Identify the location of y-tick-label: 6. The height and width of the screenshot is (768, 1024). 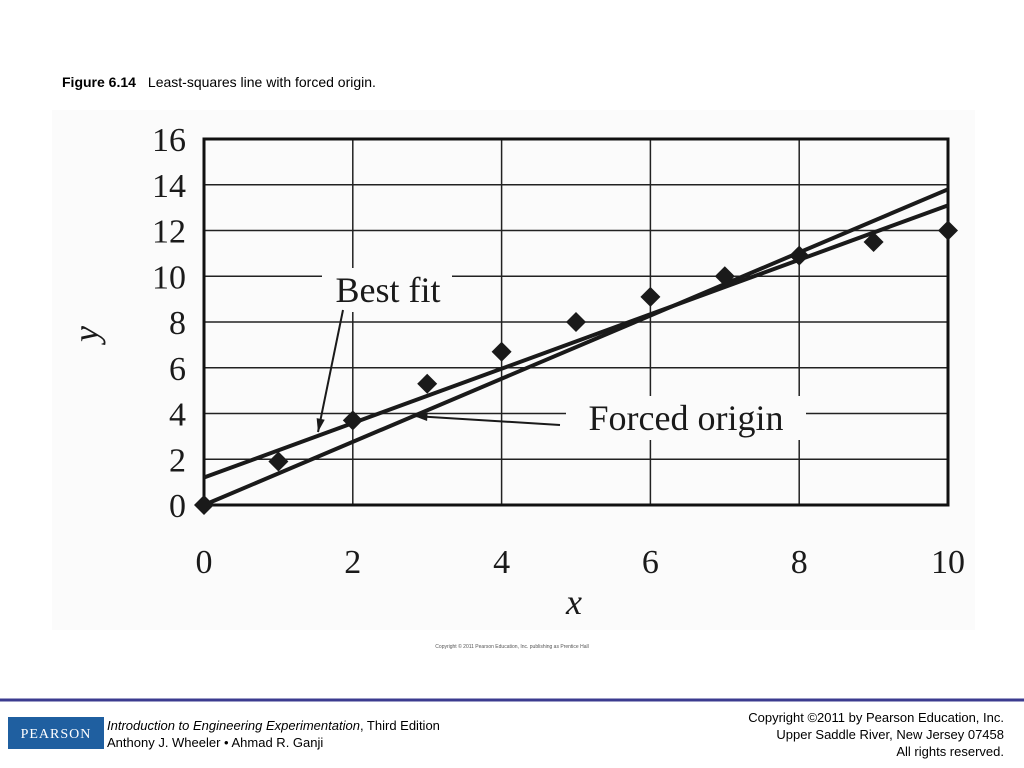
(177, 369).